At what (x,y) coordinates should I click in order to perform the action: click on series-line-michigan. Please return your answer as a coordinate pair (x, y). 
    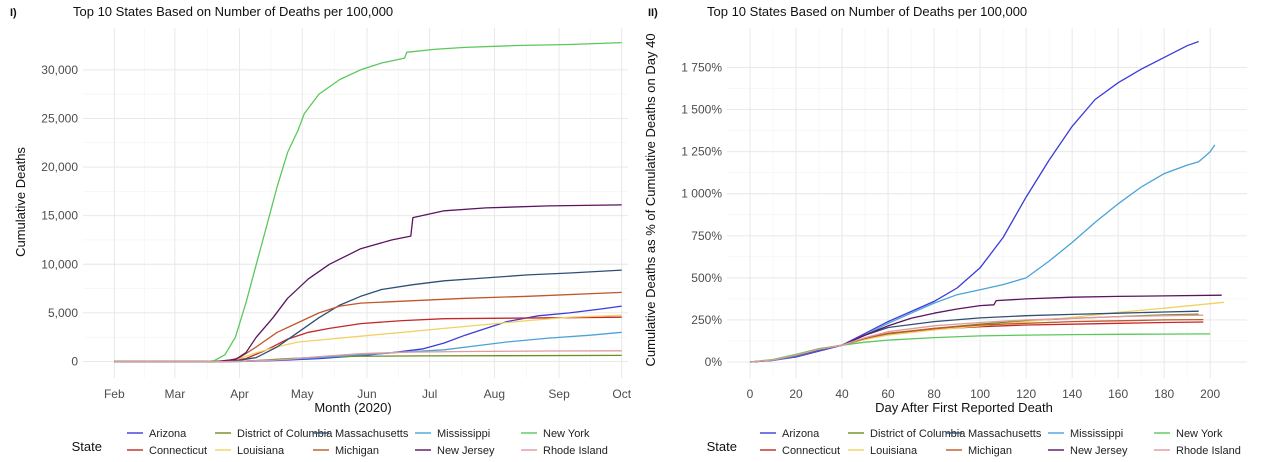
    Looking at the image, I should click on (368, 327).